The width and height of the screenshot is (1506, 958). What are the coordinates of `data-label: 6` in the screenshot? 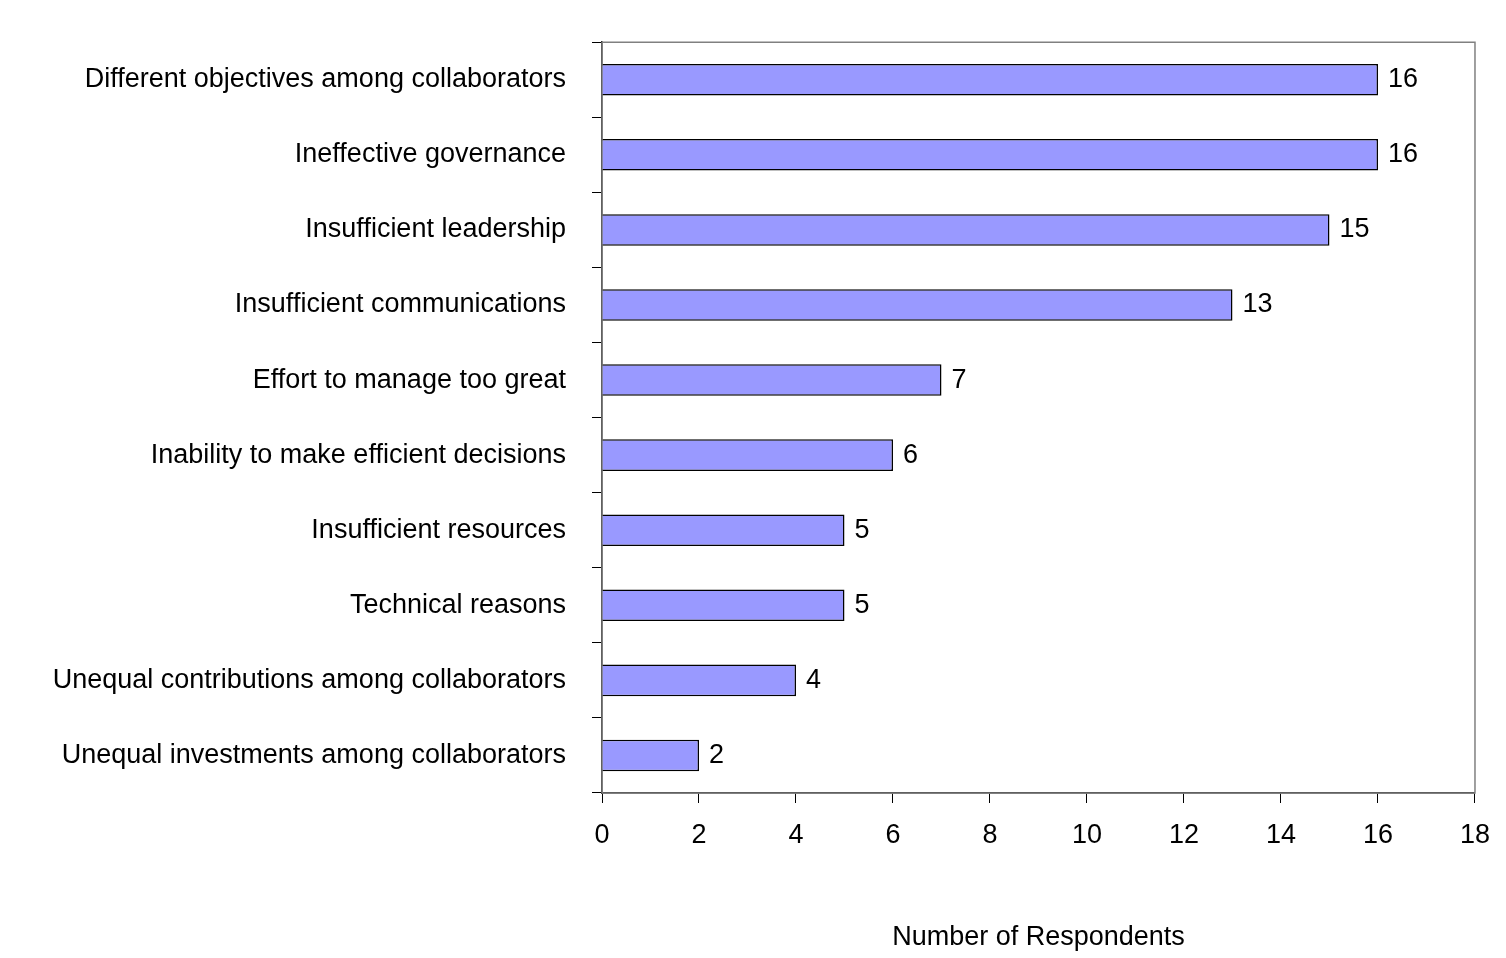 It's located at (910, 453).